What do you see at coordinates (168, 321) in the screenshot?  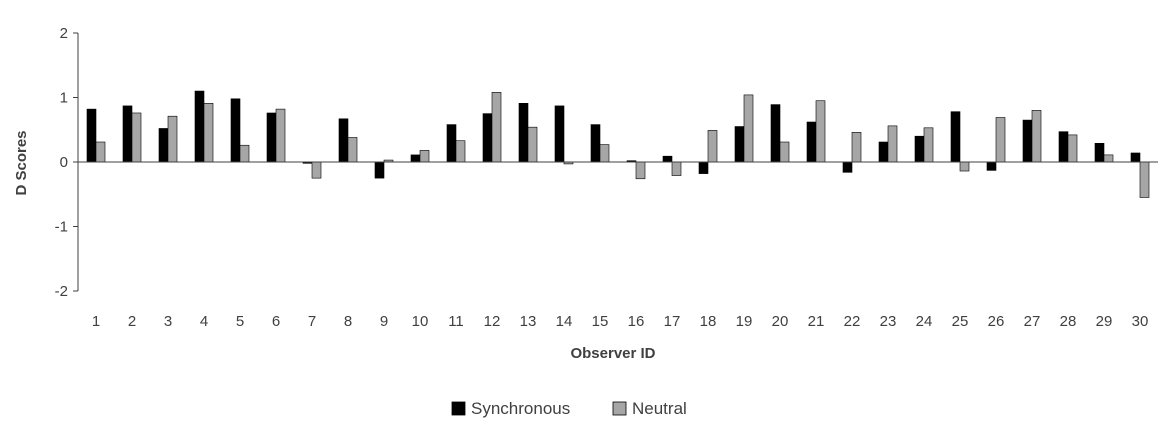 I see `x-tick-label: 3` at bounding box center [168, 321].